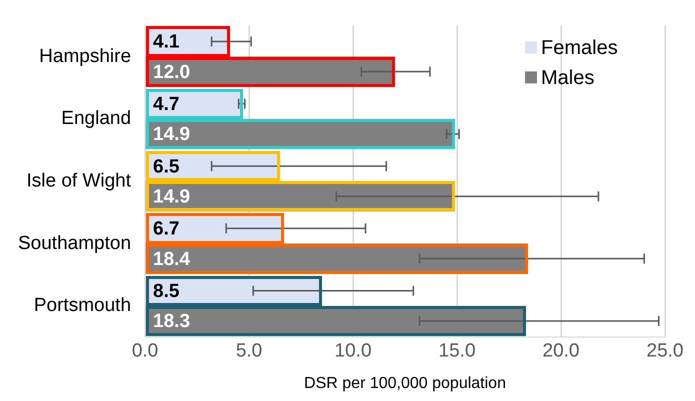 This screenshot has width=695, height=401. Describe the element at coordinates (166, 167) in the screenshot. I see `data-label: 6.5` at that location.